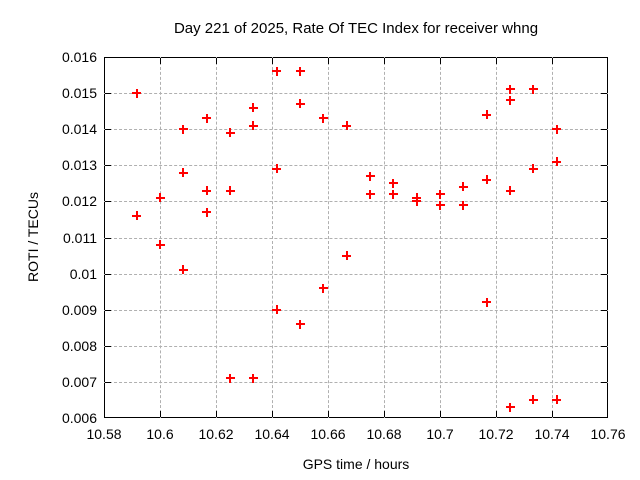  Describe the element at coordinates (216, 434) in the screenshot. I see `x-tick-label: 10.62` at that location.